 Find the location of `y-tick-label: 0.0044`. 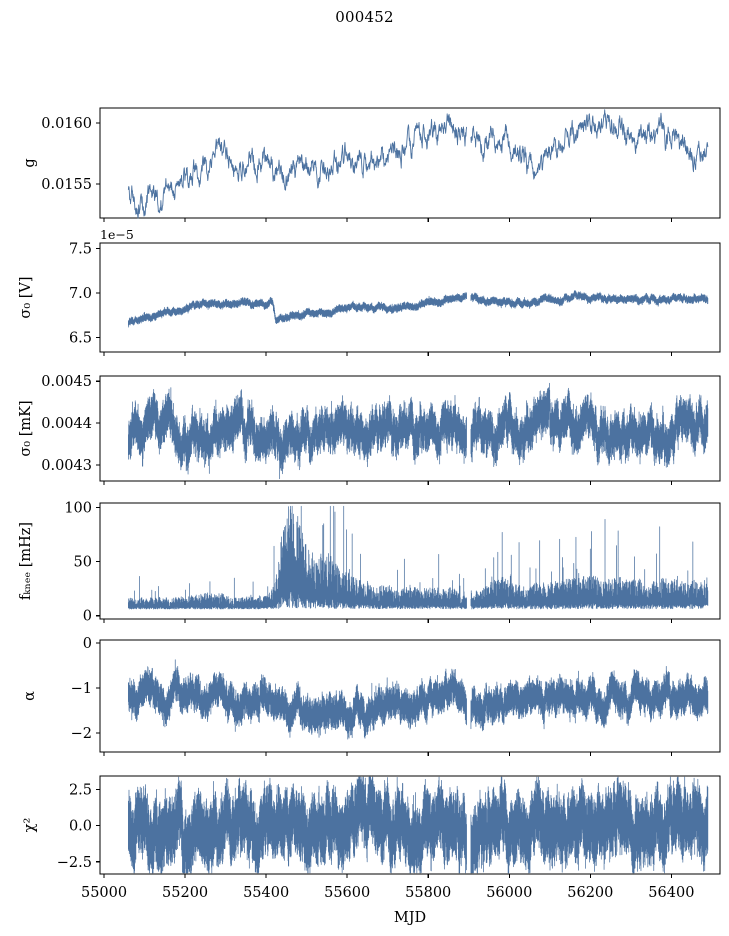

y-tick-label: 0.0044 is located at coordinates (66, 424).